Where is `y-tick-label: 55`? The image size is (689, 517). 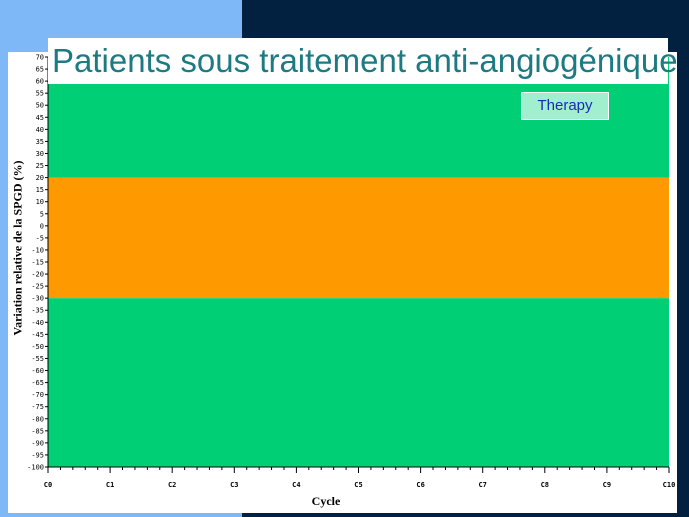
y-tick-label: 55 is located at coordinates (40, 94).